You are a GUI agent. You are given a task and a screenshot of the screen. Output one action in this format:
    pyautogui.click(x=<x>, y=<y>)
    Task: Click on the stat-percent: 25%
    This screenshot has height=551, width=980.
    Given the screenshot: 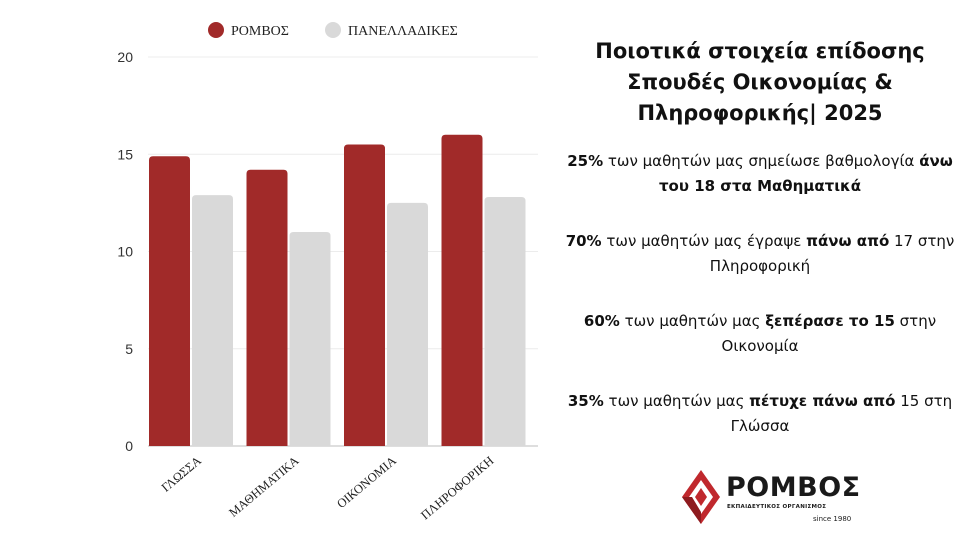 What is the action you would take?
    pyautogui.click(x=585, y=161)
    